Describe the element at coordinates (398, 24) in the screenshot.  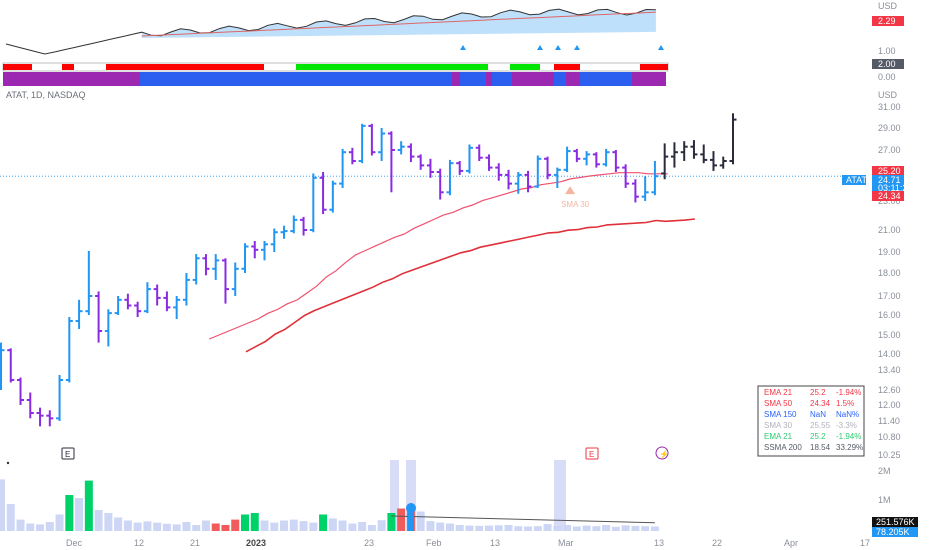
I see `indicator-average-line` at that location.